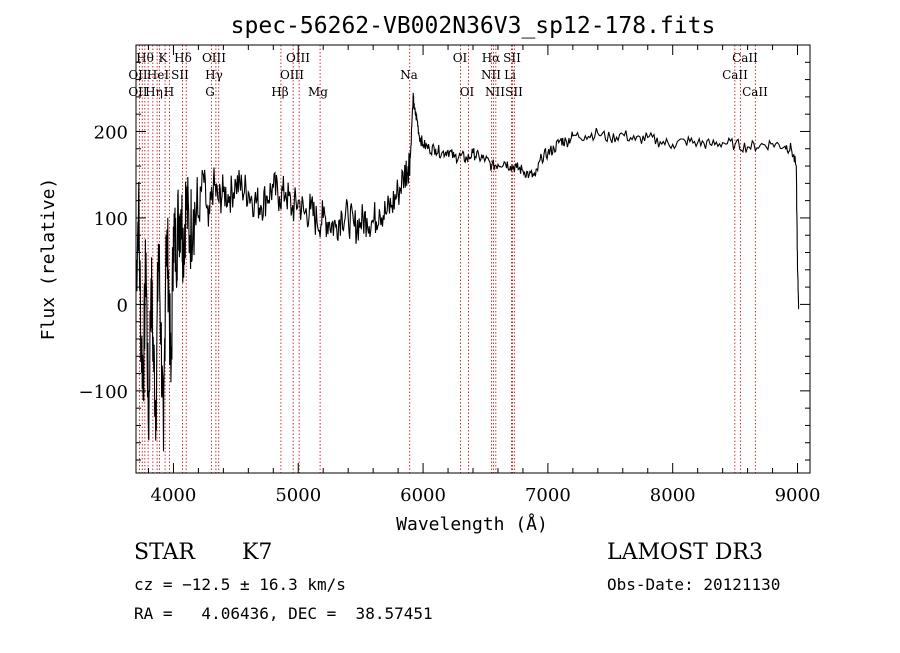  Describe the element at coordinates (214, 75) in the screenshot. I see `label-h-gamma: Hγ` at that location.